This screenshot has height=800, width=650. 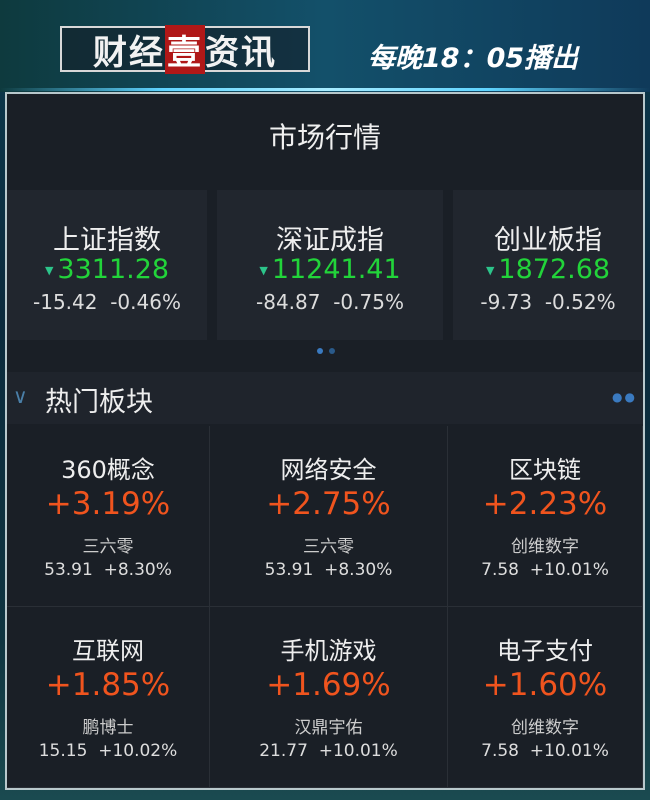 What do you see at coordinates (138, 751) in the screenshot?
I see `leader-pct: +10.02%` at bounding box center [138, 751].